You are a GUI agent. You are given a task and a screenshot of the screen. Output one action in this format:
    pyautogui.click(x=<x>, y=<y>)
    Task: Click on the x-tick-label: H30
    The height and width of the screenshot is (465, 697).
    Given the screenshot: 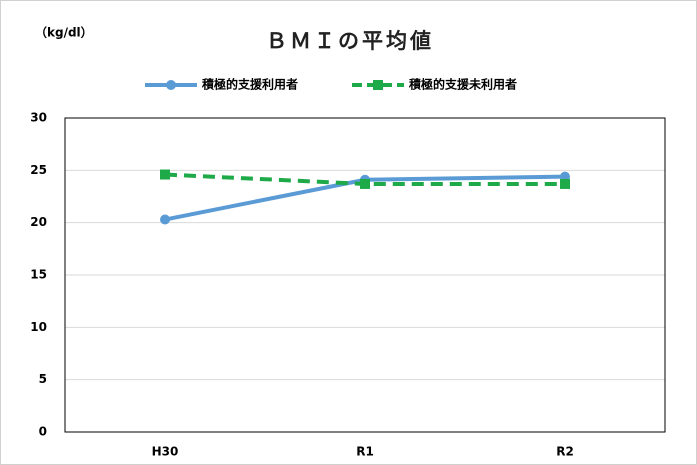 What is the action you would take?
    pyautogui.click(x=165, y=452)
    